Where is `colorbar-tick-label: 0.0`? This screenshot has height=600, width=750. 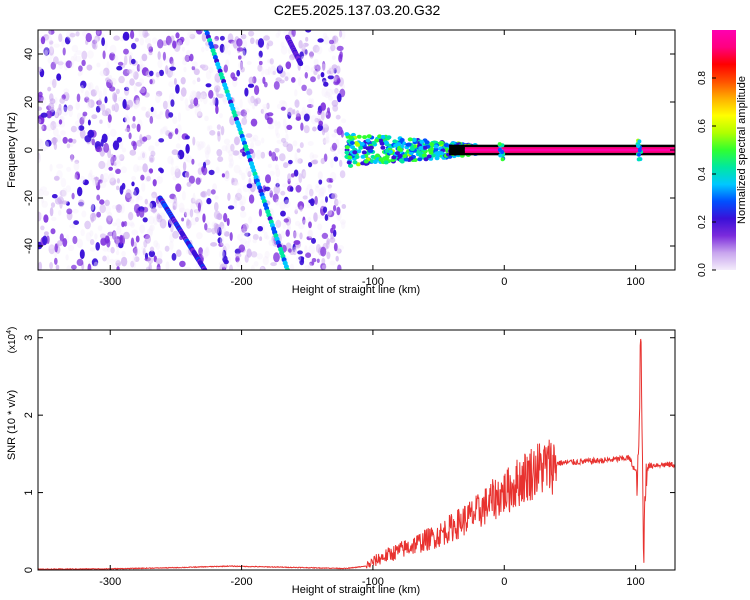
colorbar-tick-label: 0.0 is located at coordinates (702, 270).